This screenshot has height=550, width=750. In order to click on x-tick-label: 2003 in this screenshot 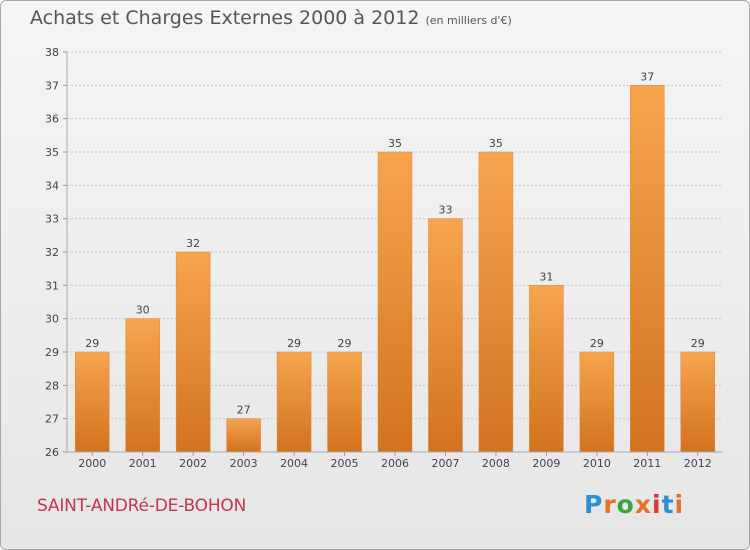, I will do `click(244, 463)`.